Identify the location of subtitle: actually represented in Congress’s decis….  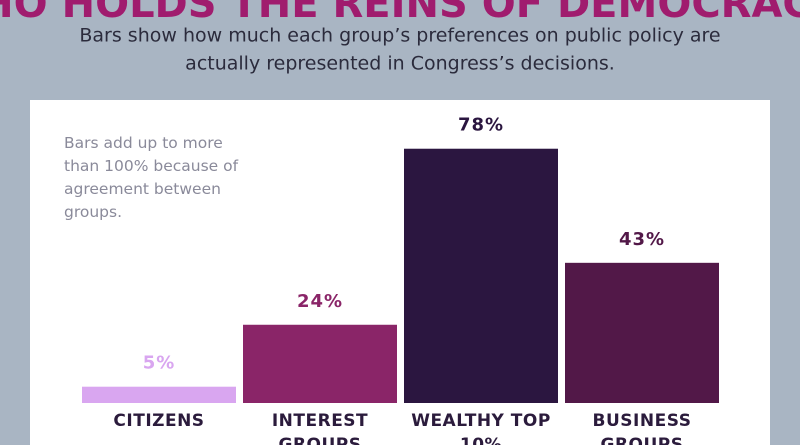
(400, 64).